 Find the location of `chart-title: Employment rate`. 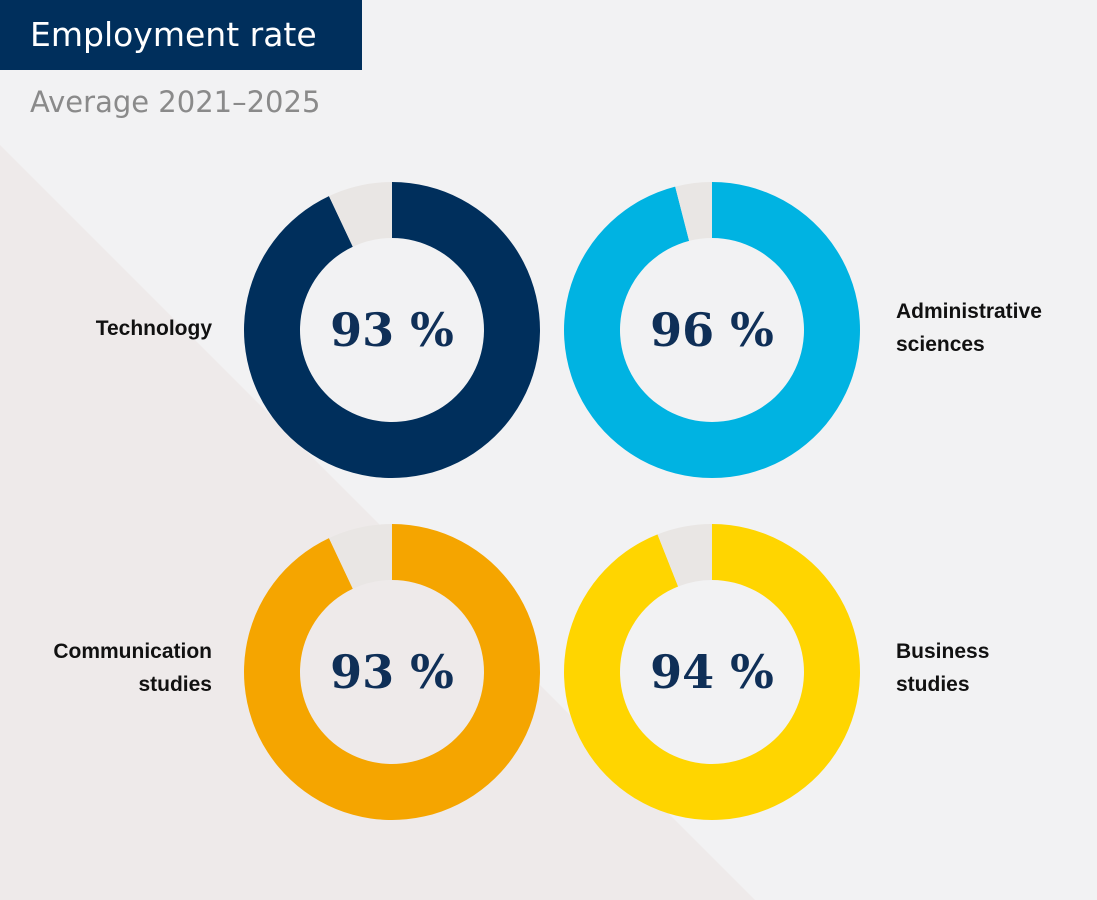

chart-title: Employment rate is located at coordinates (173, 34).